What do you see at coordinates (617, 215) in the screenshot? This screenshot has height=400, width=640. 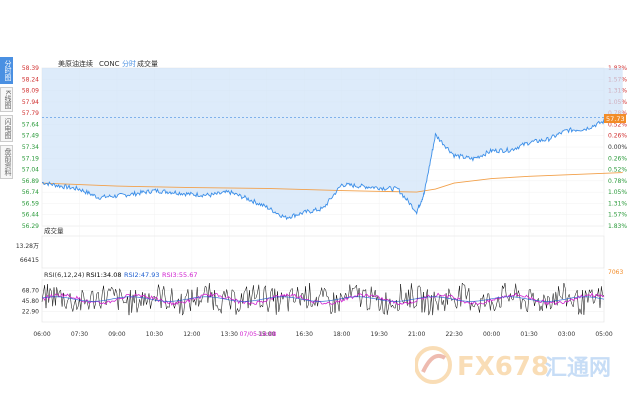 I see `percent-tick-label: 1.57%` at bounding box center [617, 215].